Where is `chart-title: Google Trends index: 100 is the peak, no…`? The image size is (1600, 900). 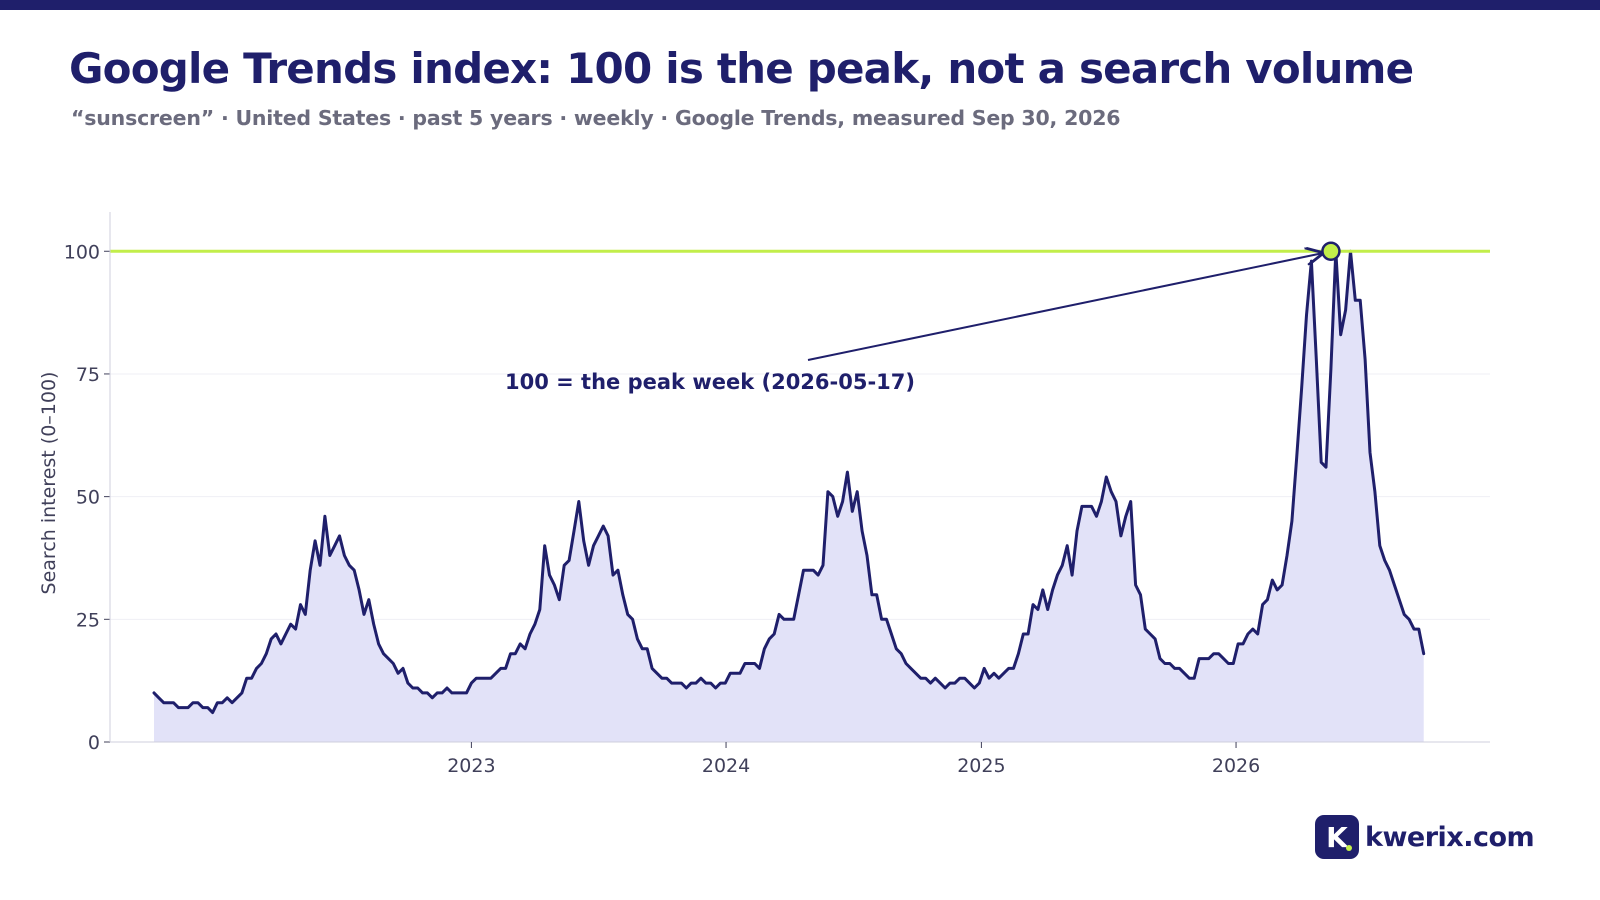
chart-title: Google Trends index: 100 is the peak, no… is located at coordinates (741, 68).